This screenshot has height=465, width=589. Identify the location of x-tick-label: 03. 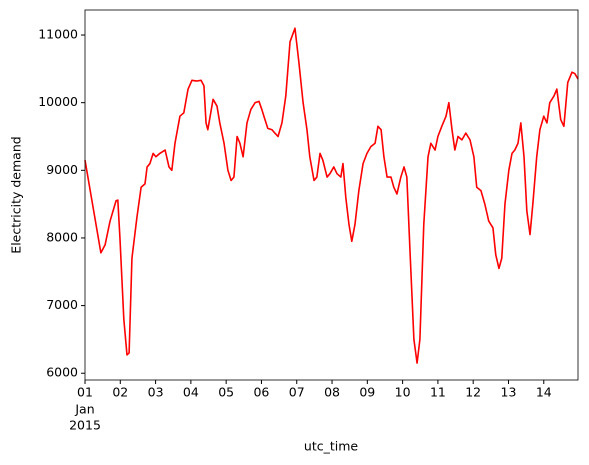
(156, 392).